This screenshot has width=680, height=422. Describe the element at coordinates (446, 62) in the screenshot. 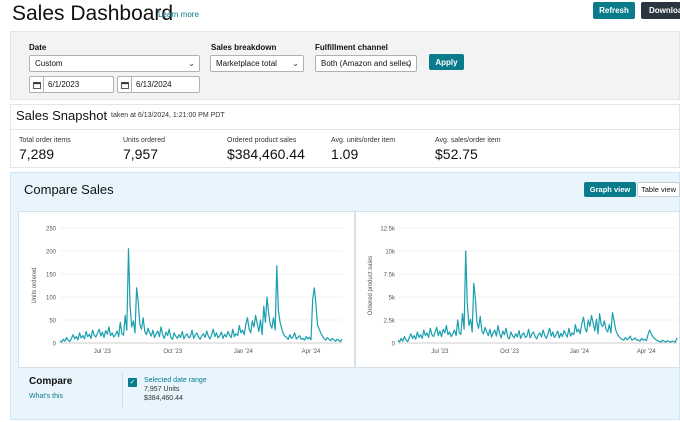

I see `apply-button: Apply` at that location.